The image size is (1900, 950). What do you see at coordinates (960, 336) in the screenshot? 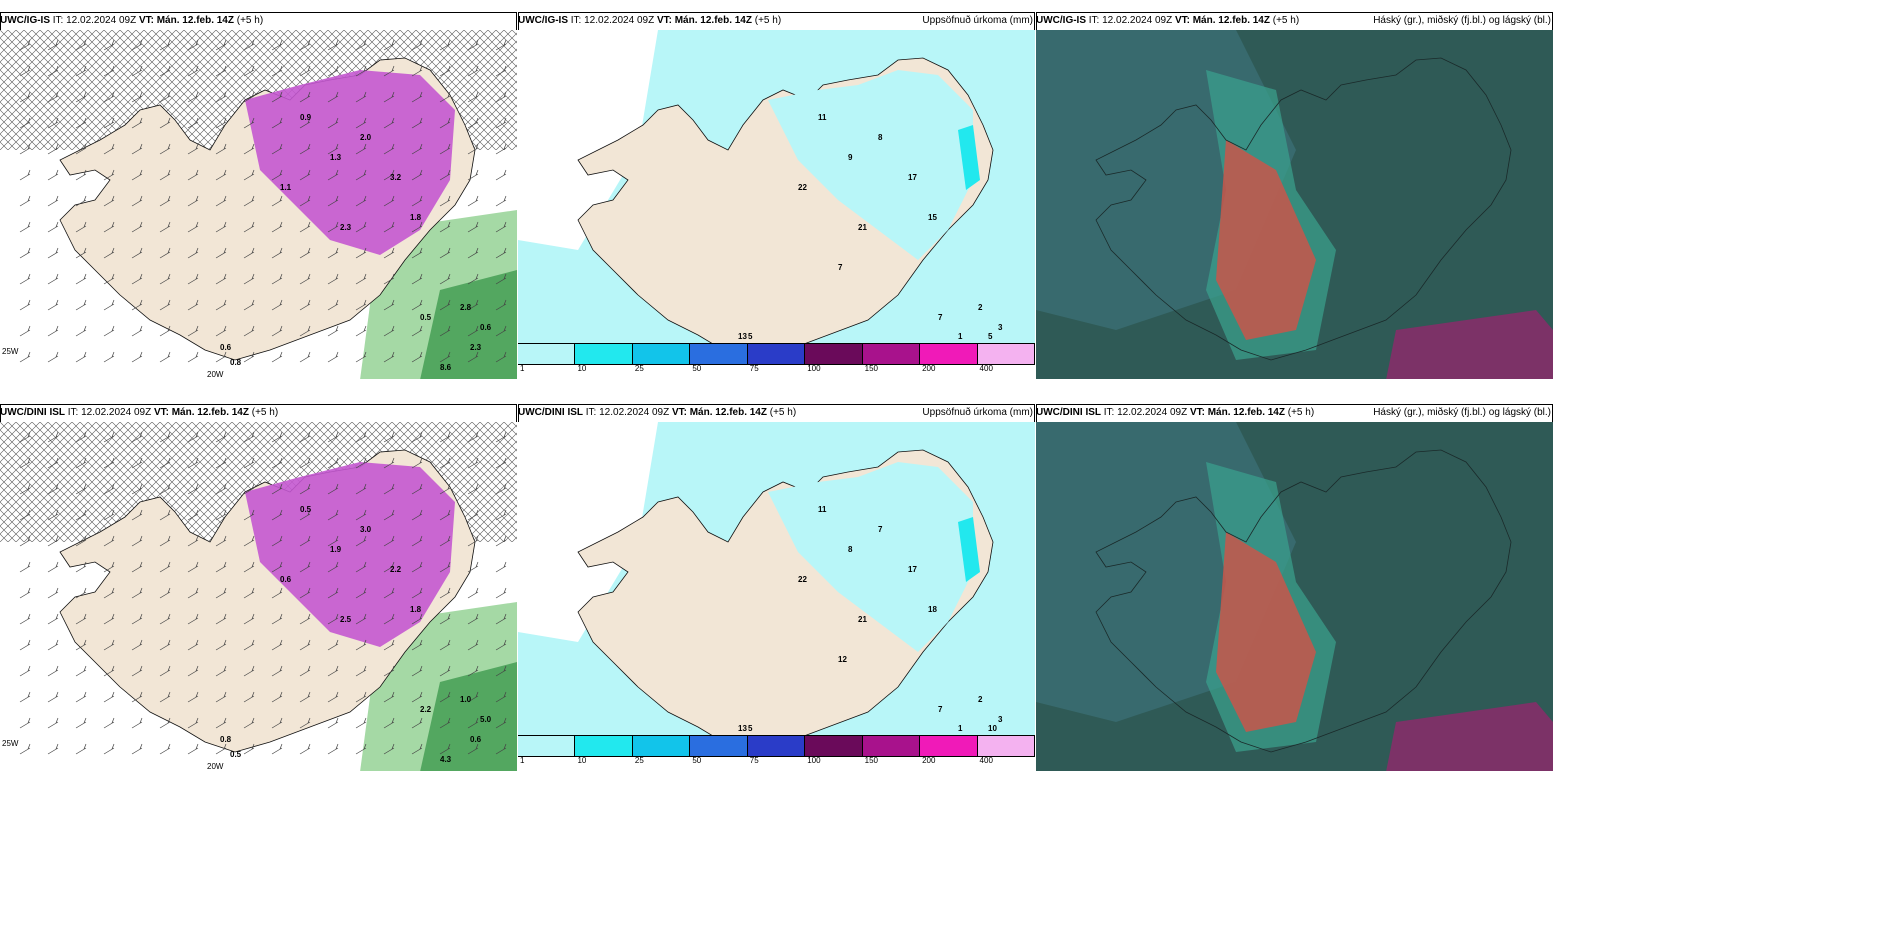
I see `value-label: 1` at bounding box center [960, 336].